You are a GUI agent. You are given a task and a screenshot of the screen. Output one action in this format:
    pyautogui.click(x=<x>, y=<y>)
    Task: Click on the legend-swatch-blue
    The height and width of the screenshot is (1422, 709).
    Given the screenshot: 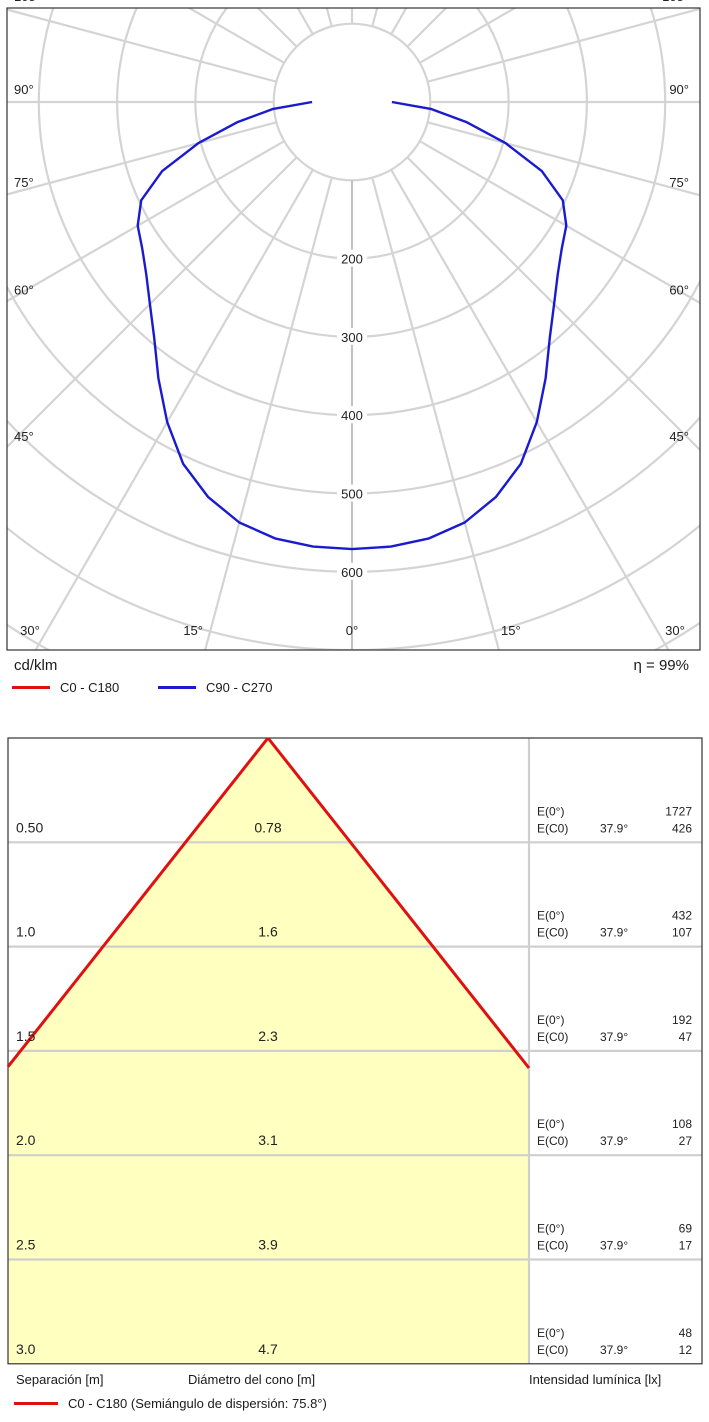 What is the action you would take?
    pyautogui.click(x=177, y=687)
    